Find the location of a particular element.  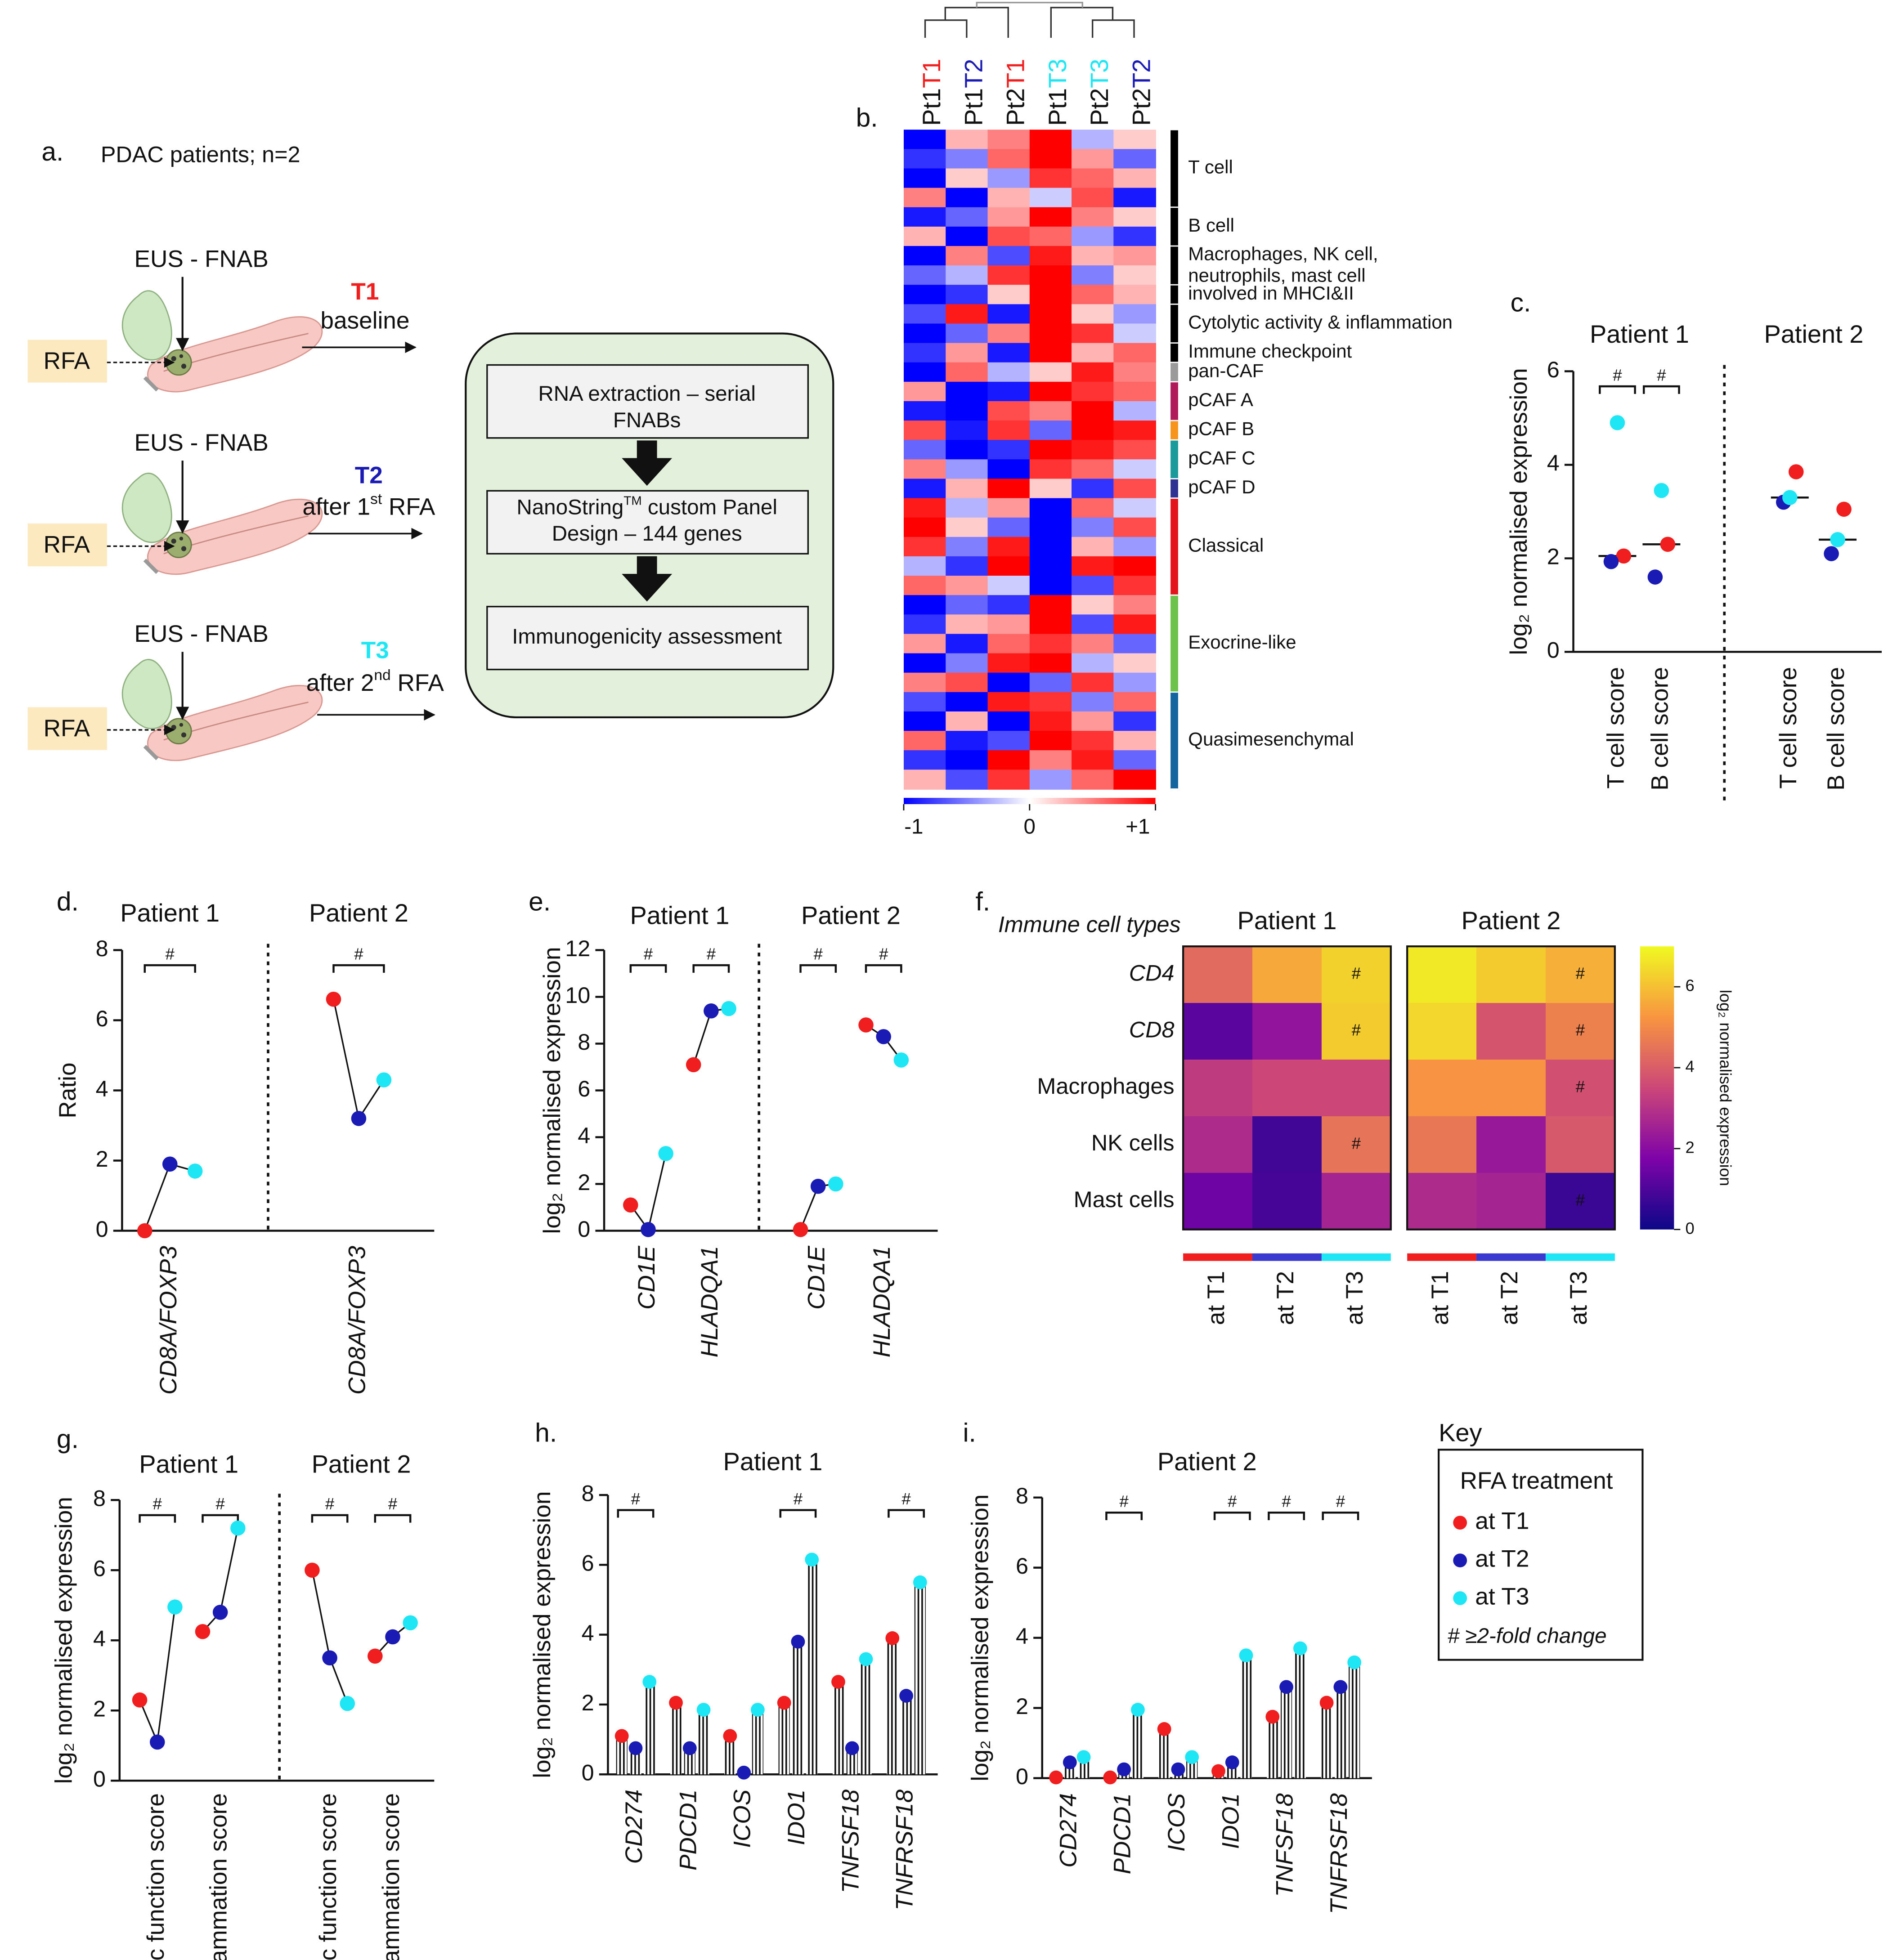

y-axis-label: Ratio is located at coordinates (68, 1090).